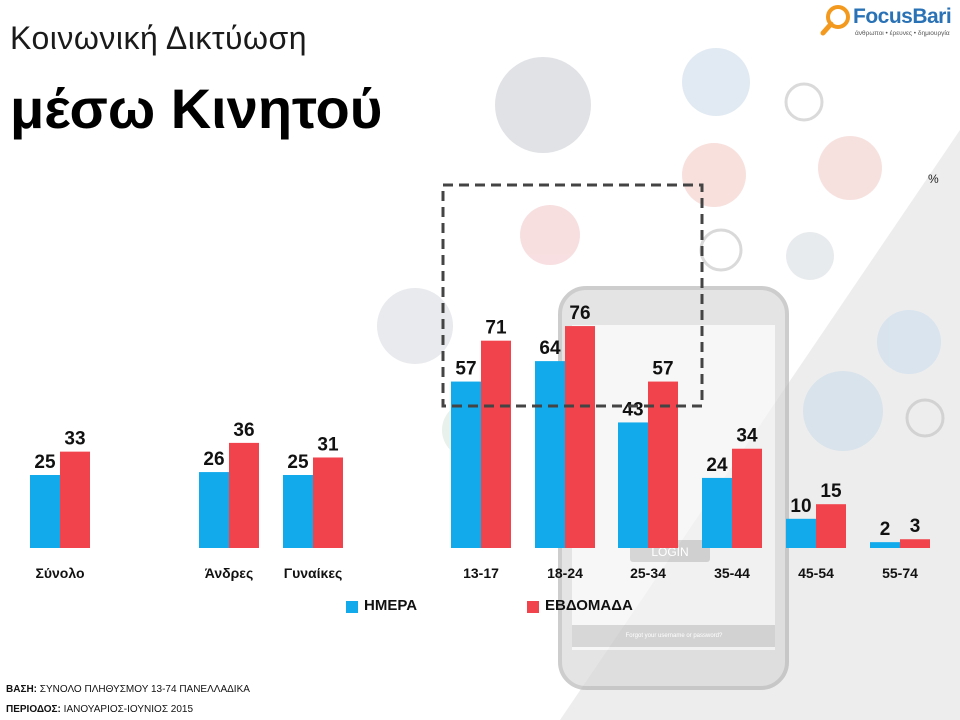 The width and height of the screenshot is (960, 720). Describe the element at coordinates (565, 573) in the screenshot. I see `category-label-5: 18-24` at that location.